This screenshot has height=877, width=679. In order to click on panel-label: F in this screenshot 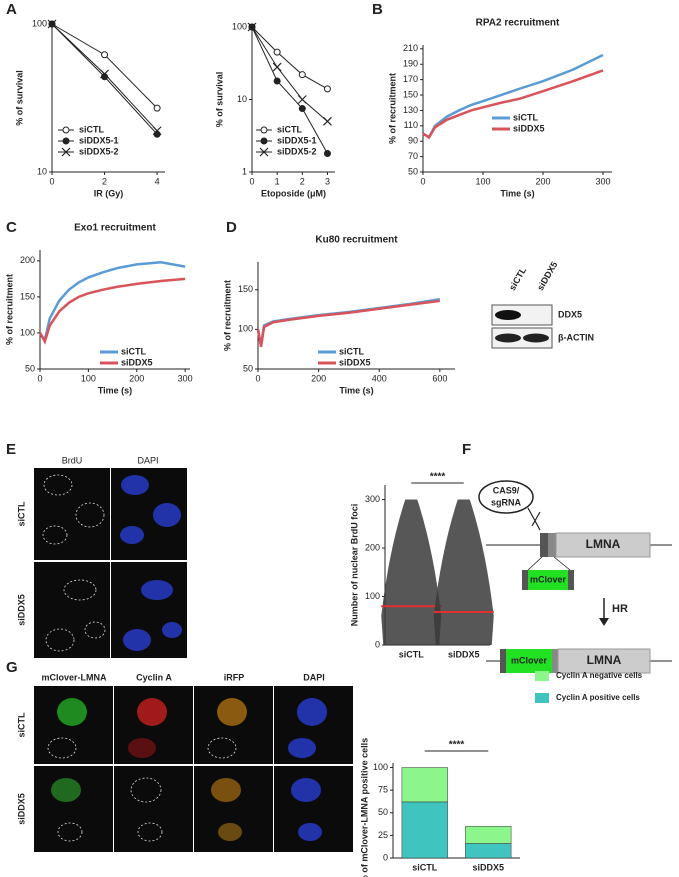, I will do `click(466, 449)`.